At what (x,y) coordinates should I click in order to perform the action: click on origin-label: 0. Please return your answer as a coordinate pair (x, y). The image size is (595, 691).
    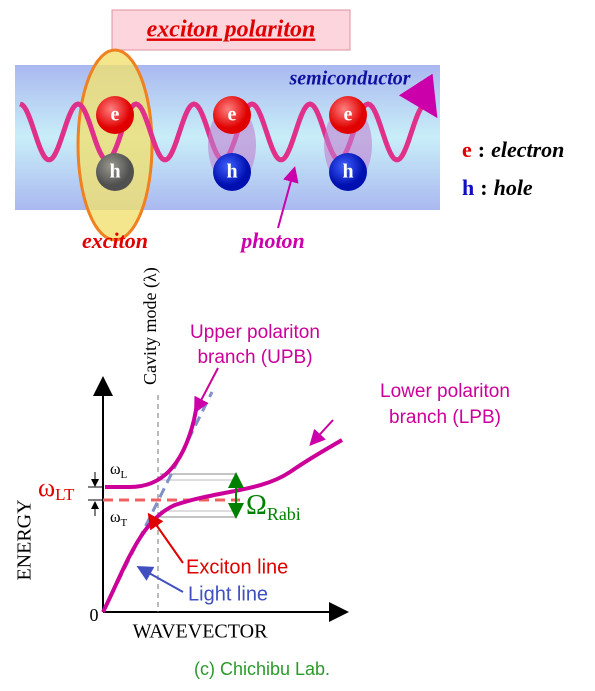
    Looking at the image, I should click on (94, 615).